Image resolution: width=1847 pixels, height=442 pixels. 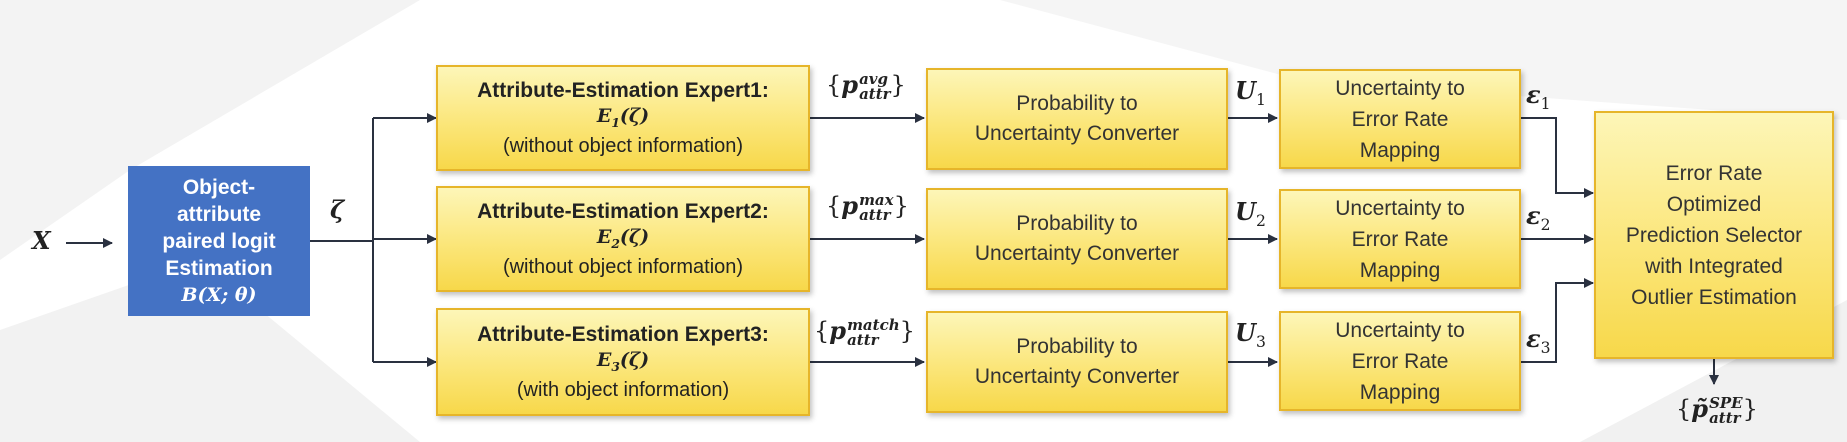 I want to click on mapping-2-line-1: Uncertainty to, so click(x=1400, y=208).